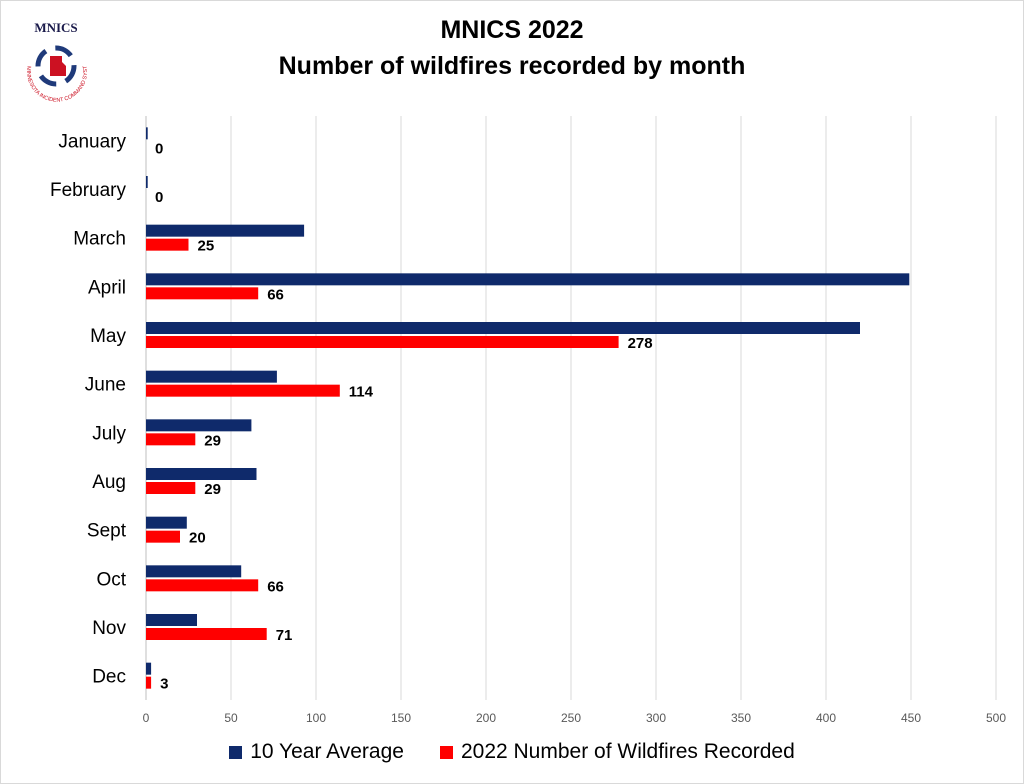  What do you see at coordinates (361, 392) in the screenshot?
I see `data-label: 114` at bounding box center [361, 392].